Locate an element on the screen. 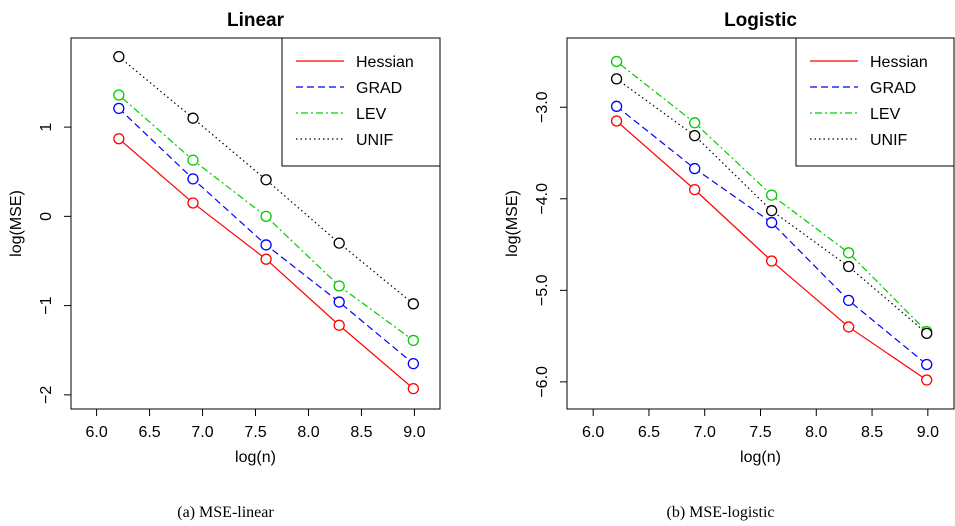  y-tick-label: 1 is located at coordinates (46, 127).